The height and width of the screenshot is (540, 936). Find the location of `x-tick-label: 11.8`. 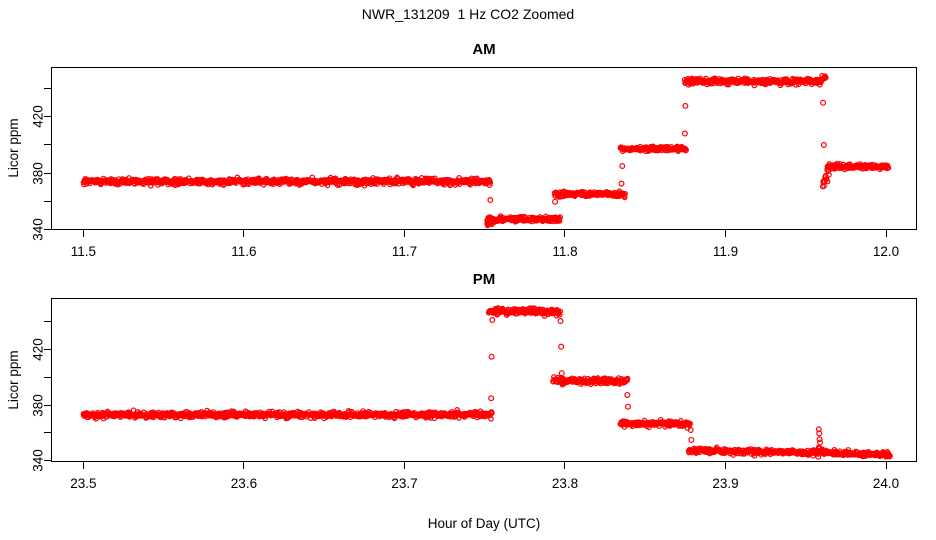

x-tick-label: 11.8 is located at coordinates (565, 251).